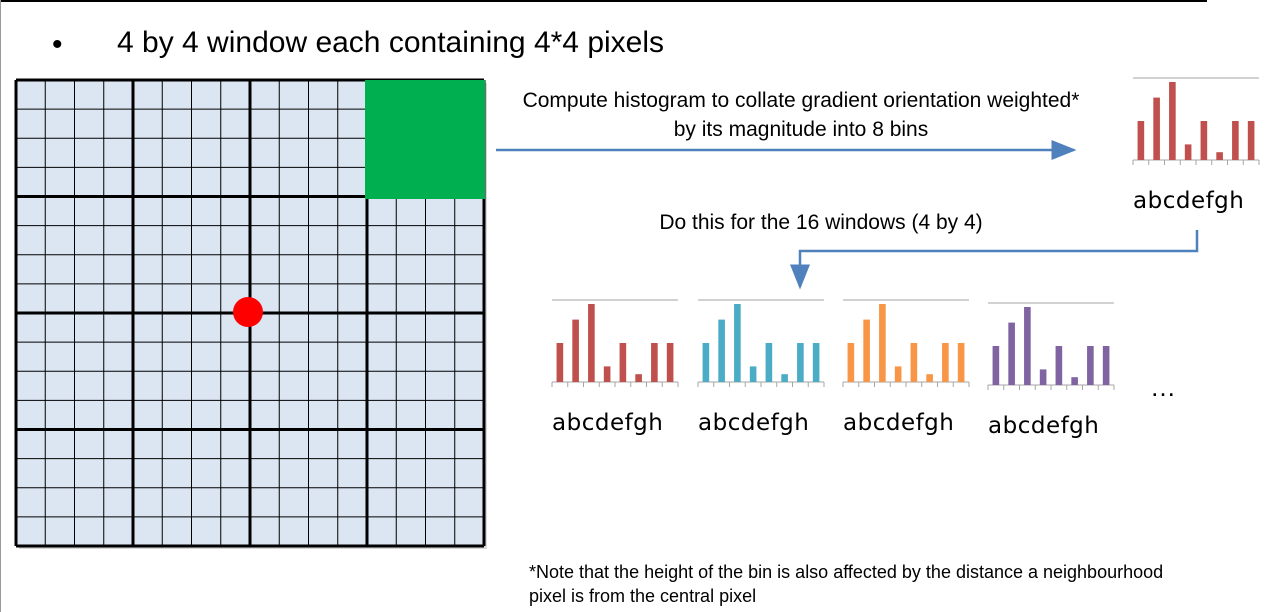  Describe the element at coordinates (391, 42) in the screenshot. I see `bullet-text: 4 by 4 window each containing 4*4 pixels` at that location.